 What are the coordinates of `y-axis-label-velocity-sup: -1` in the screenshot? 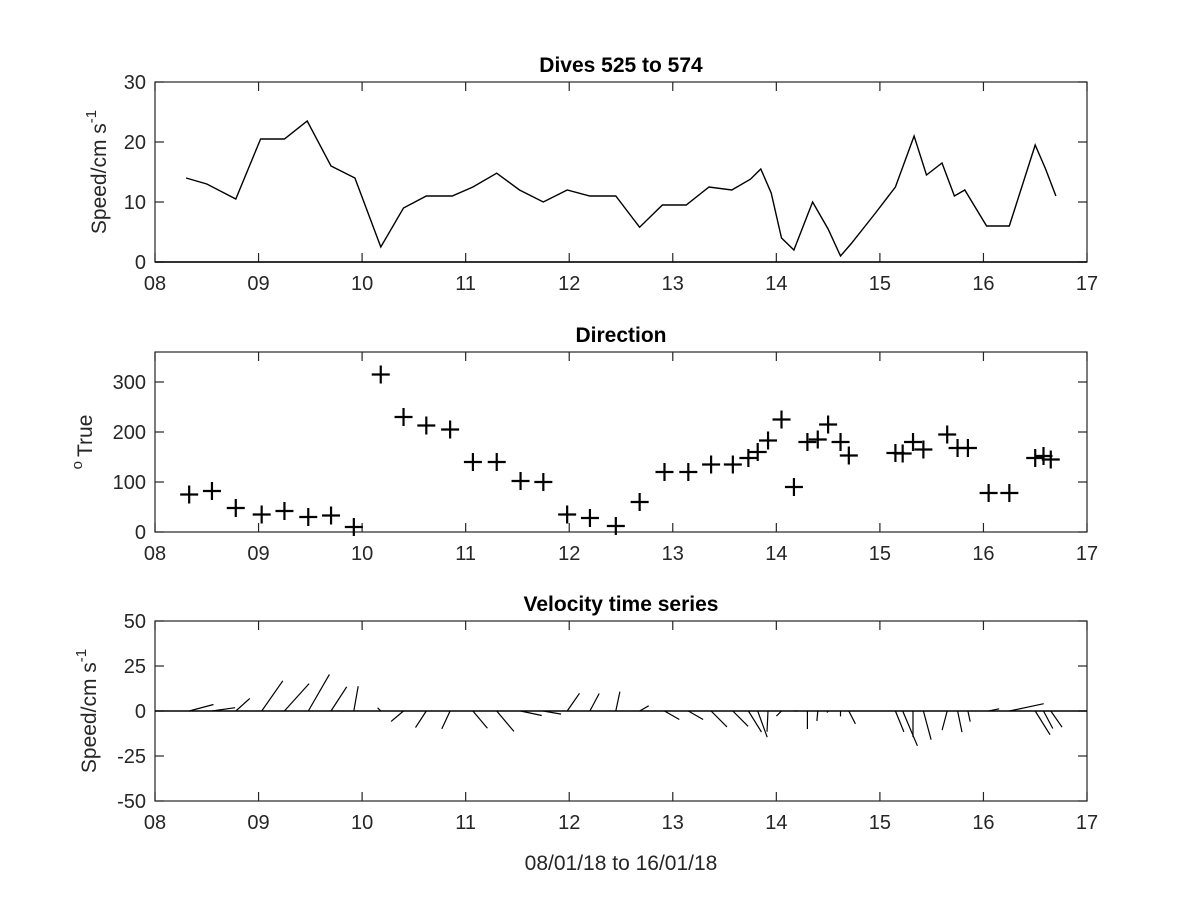 It's located at (81, 655).